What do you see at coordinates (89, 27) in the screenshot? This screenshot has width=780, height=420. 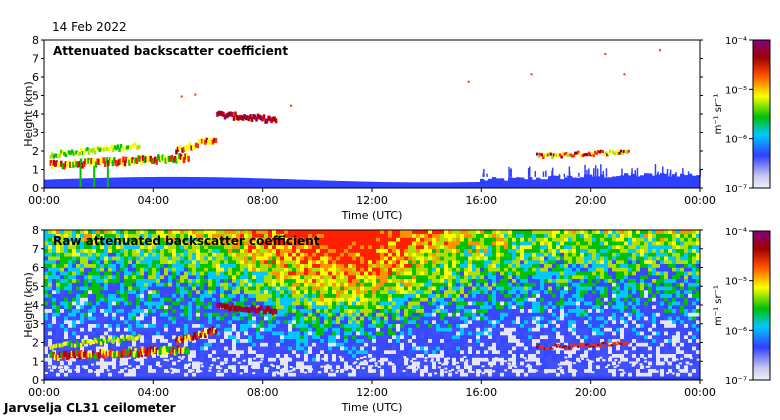 I see `chart-date: 14 Feb 2022` at bounding box center [89, 27].